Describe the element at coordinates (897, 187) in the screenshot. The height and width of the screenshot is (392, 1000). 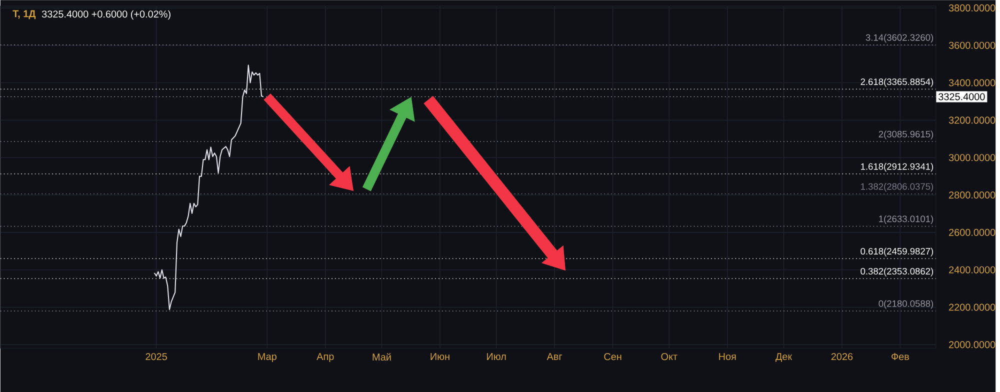
I see `ref-line-label: 1.382(2806.0375)` at that location.